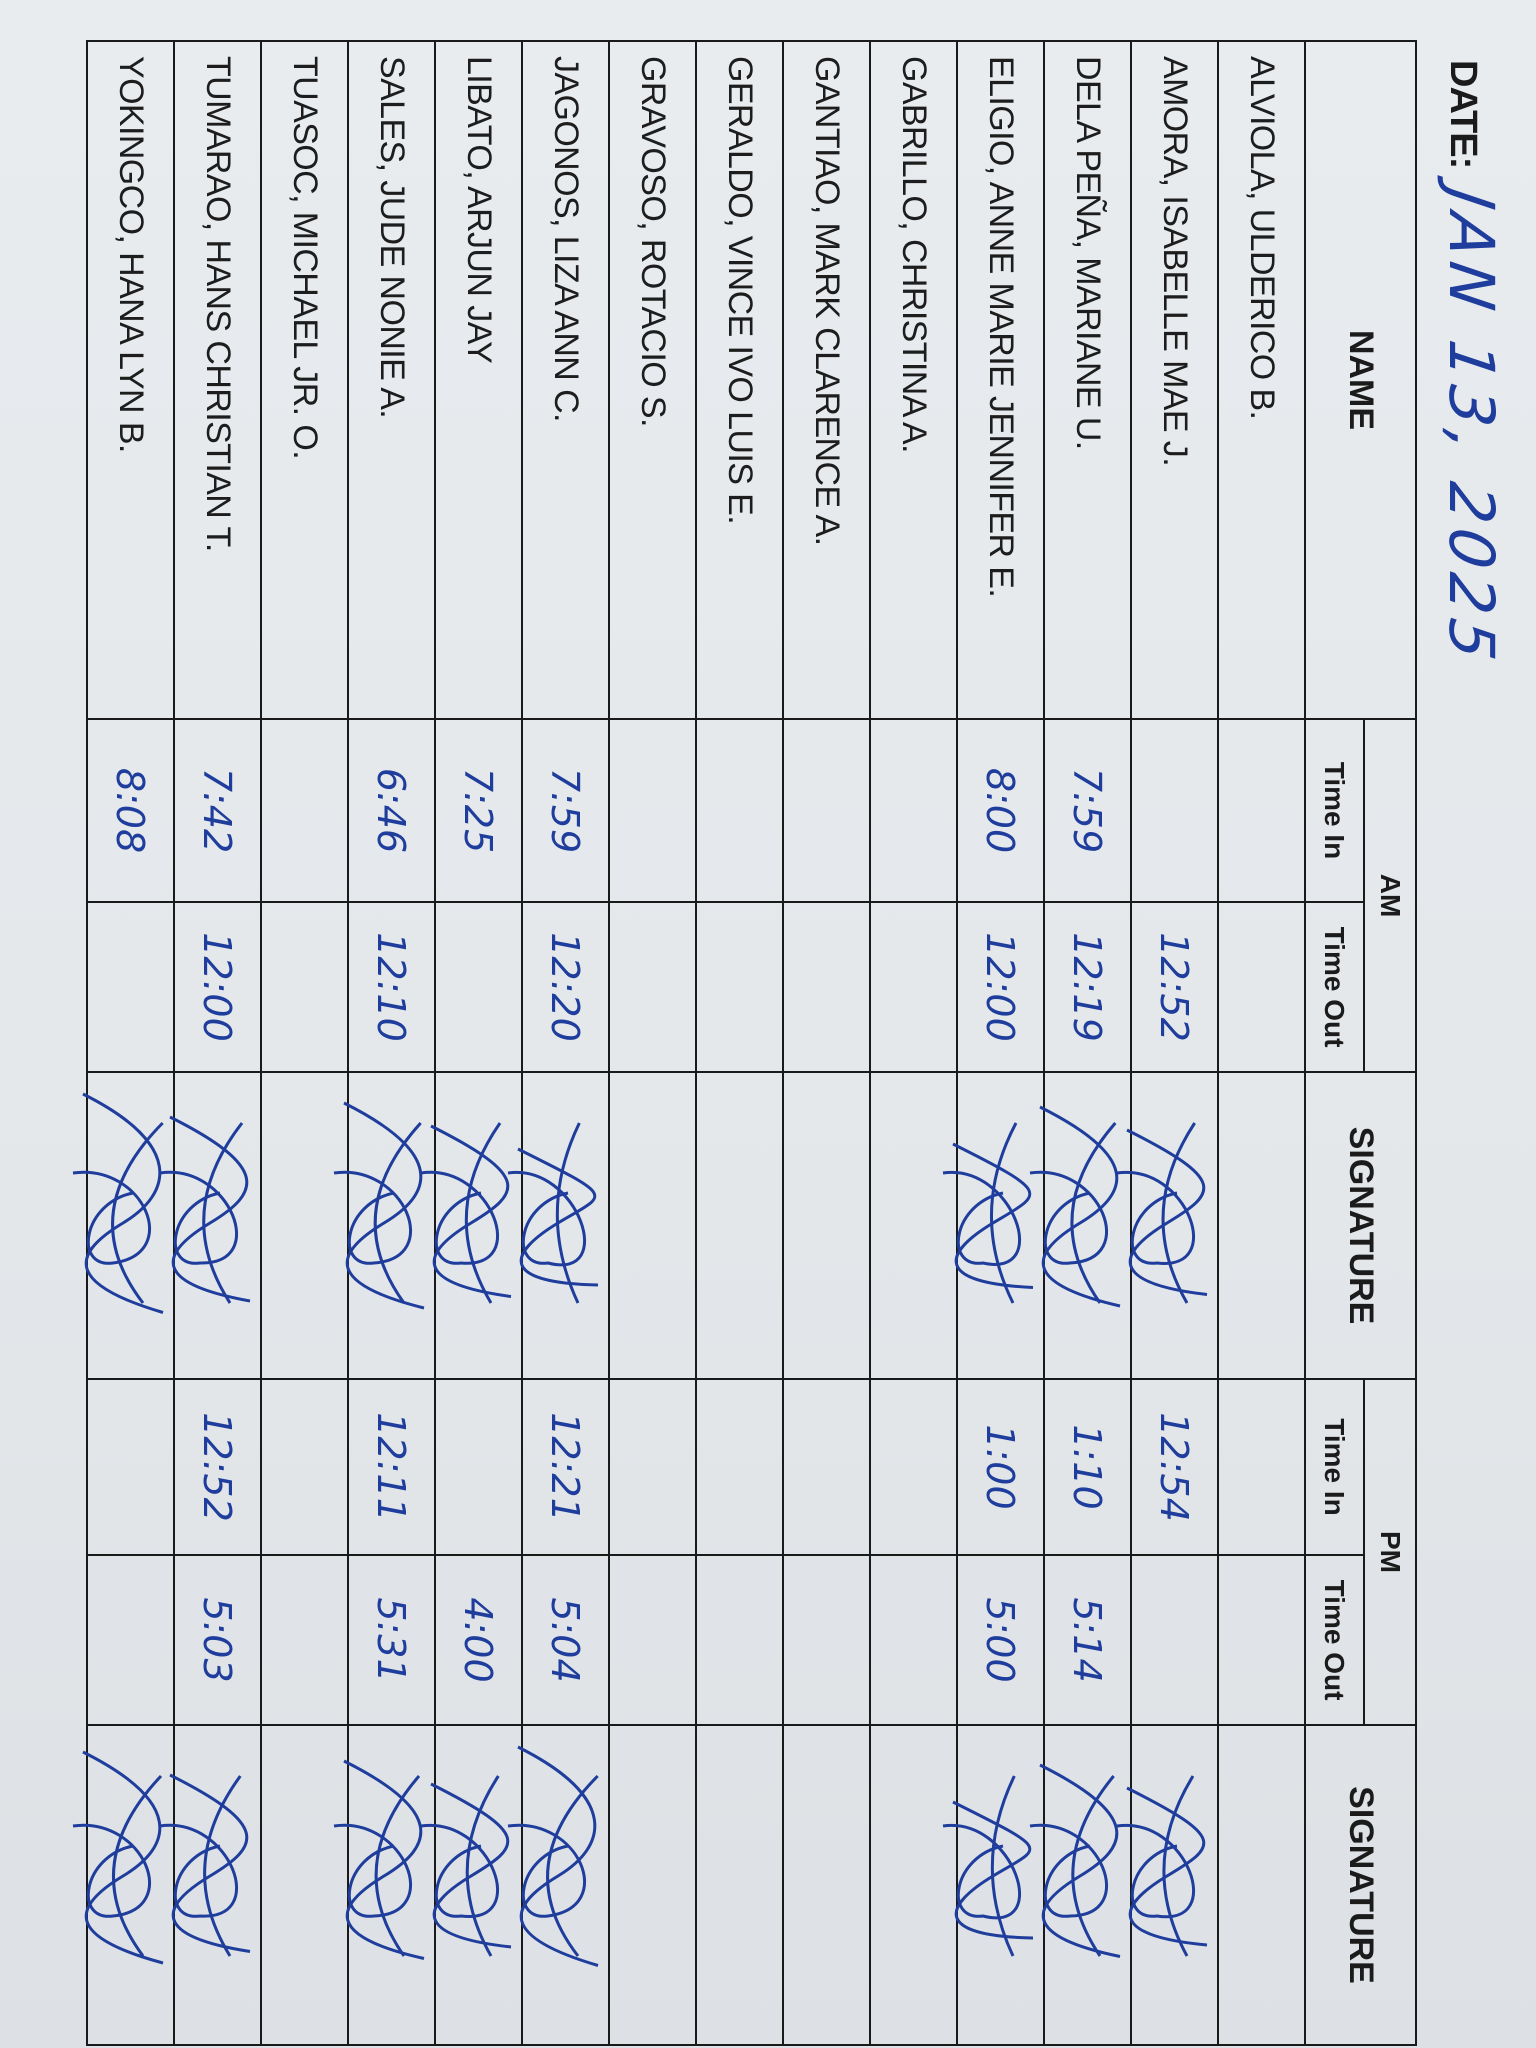  What do you see at coordinates (1174, 987) in the screenshot?
I see `am-time-out-cell: 12:52` at bounding box center [1174, 987].